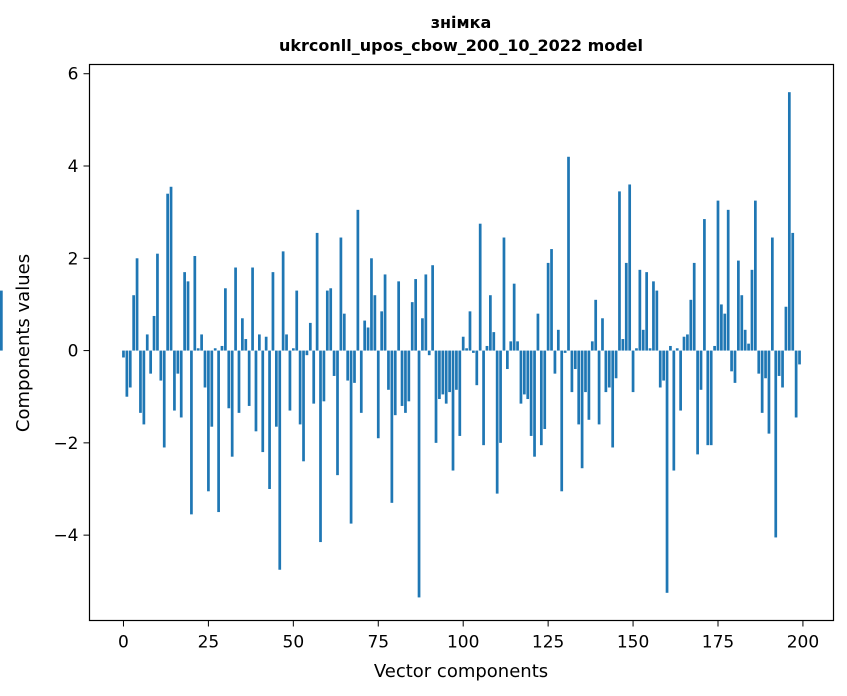 The width and height of the screenshot is (847, 696). Describe the element at coordinates (548, 643) in the screenshot. I see `x-tick-label: 125` at that location.